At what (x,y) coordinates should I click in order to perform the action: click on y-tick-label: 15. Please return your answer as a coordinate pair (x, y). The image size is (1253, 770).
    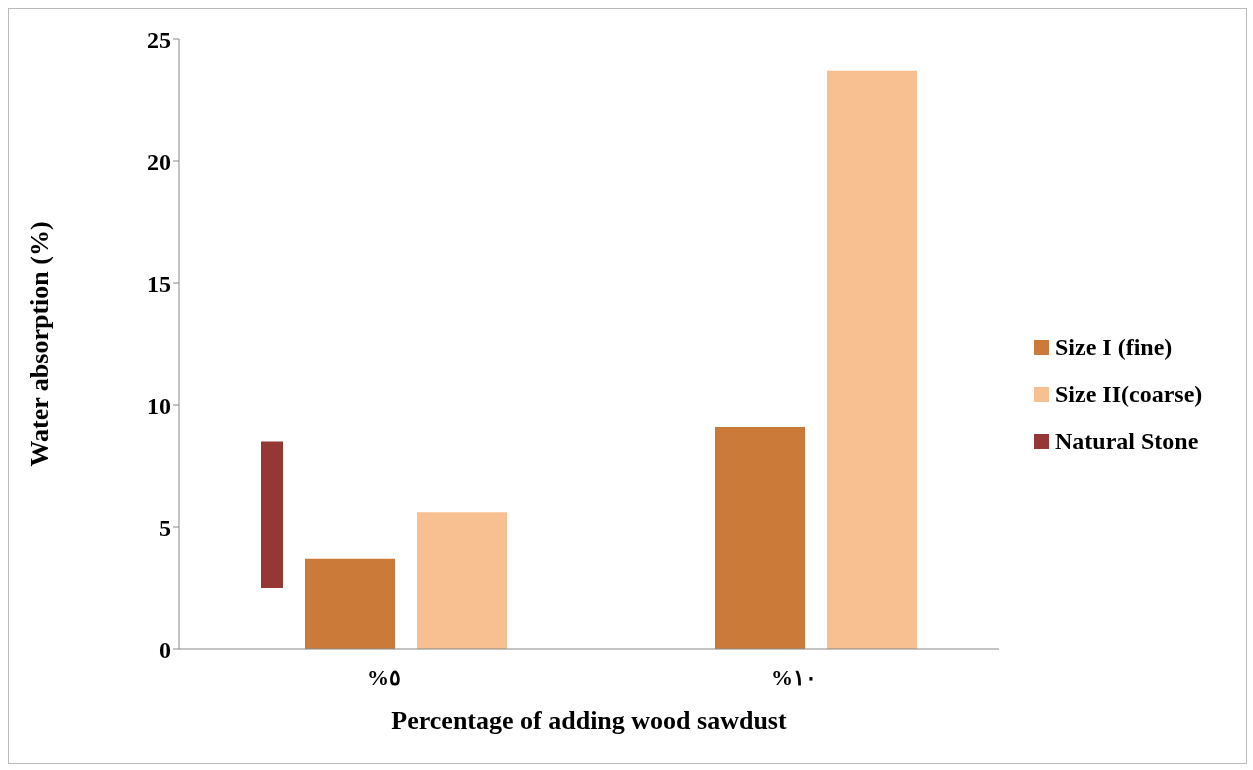
    Looking at the image, I should click on (159, 283).